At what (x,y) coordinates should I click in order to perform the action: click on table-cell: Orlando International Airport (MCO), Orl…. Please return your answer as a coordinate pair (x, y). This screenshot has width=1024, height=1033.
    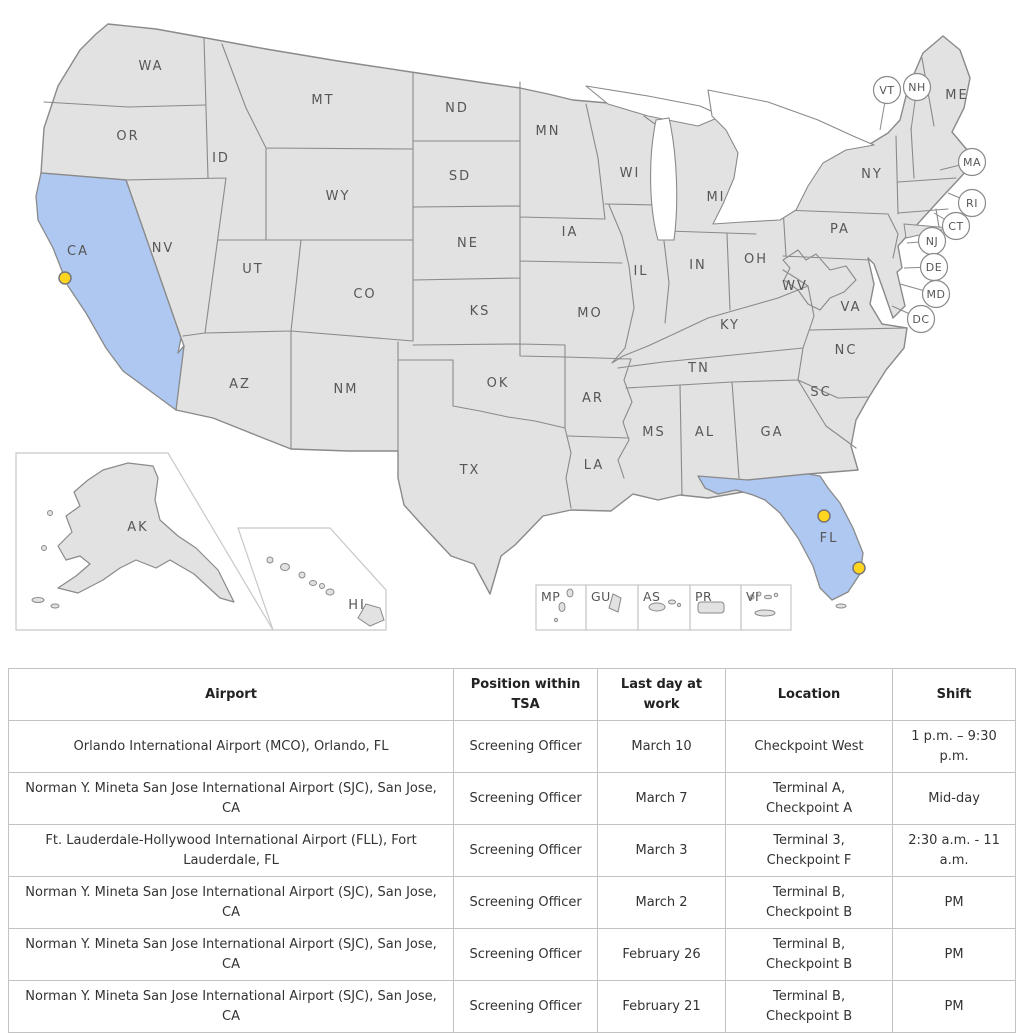
    Looking at the image, I should click on (231, 746).